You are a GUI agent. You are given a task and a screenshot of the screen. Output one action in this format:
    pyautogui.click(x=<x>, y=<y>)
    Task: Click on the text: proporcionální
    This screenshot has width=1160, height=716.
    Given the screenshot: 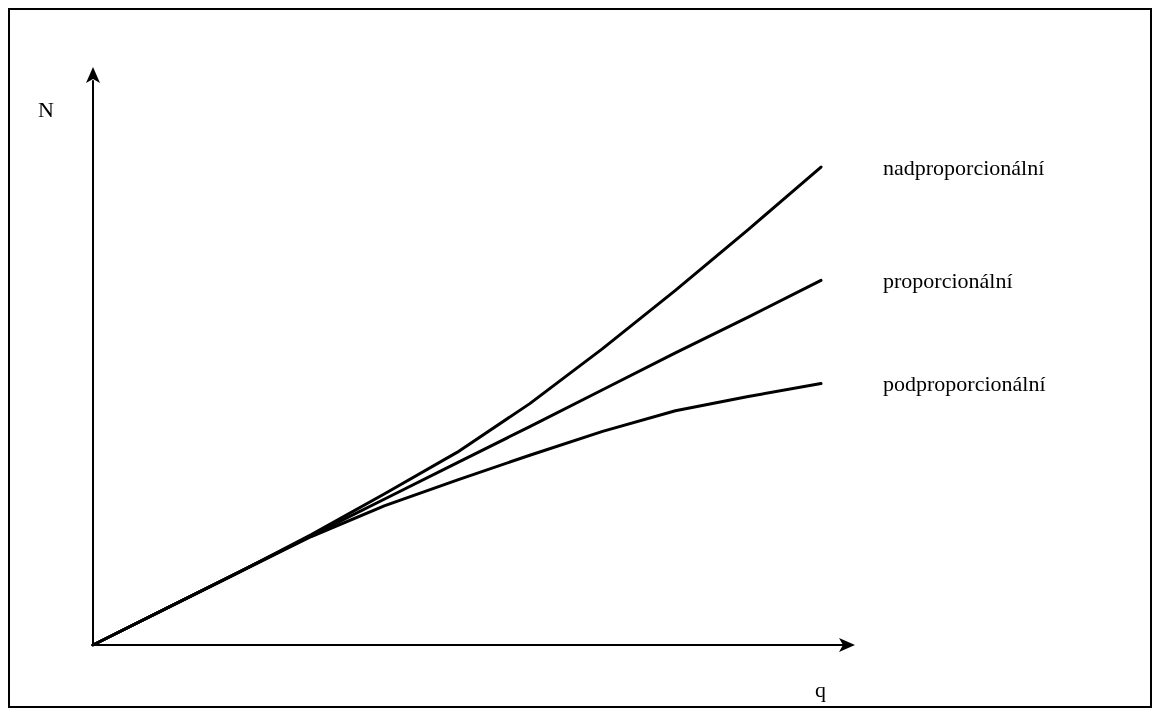 What is the action you would take?
    pyautogui.click(x=948, y=280)
    